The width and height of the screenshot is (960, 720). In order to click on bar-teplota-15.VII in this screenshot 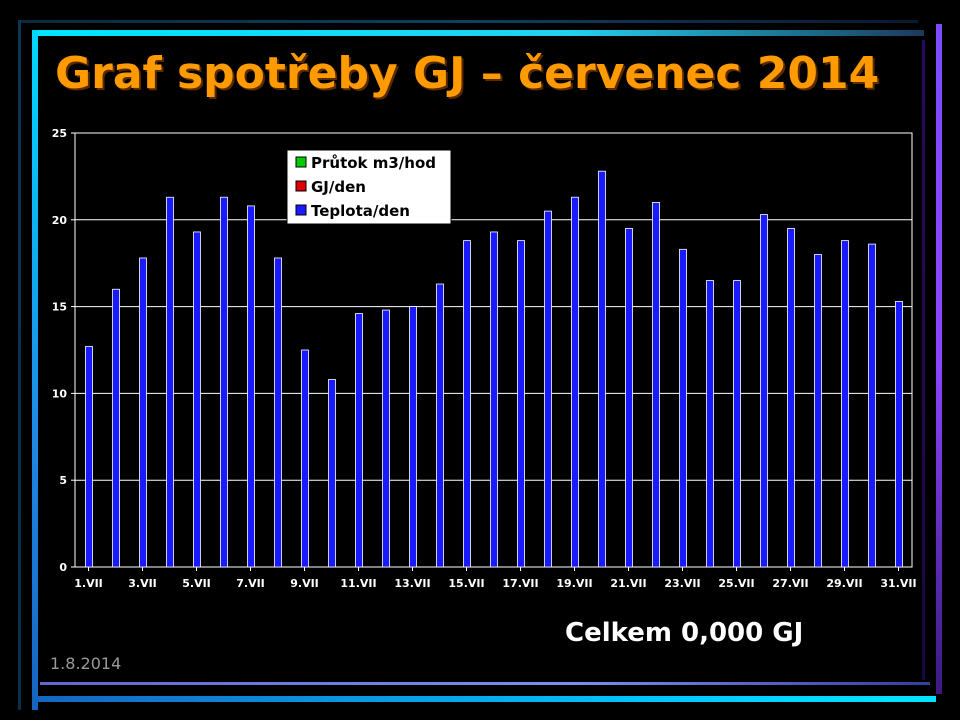, I will do `click(467, 404)`.